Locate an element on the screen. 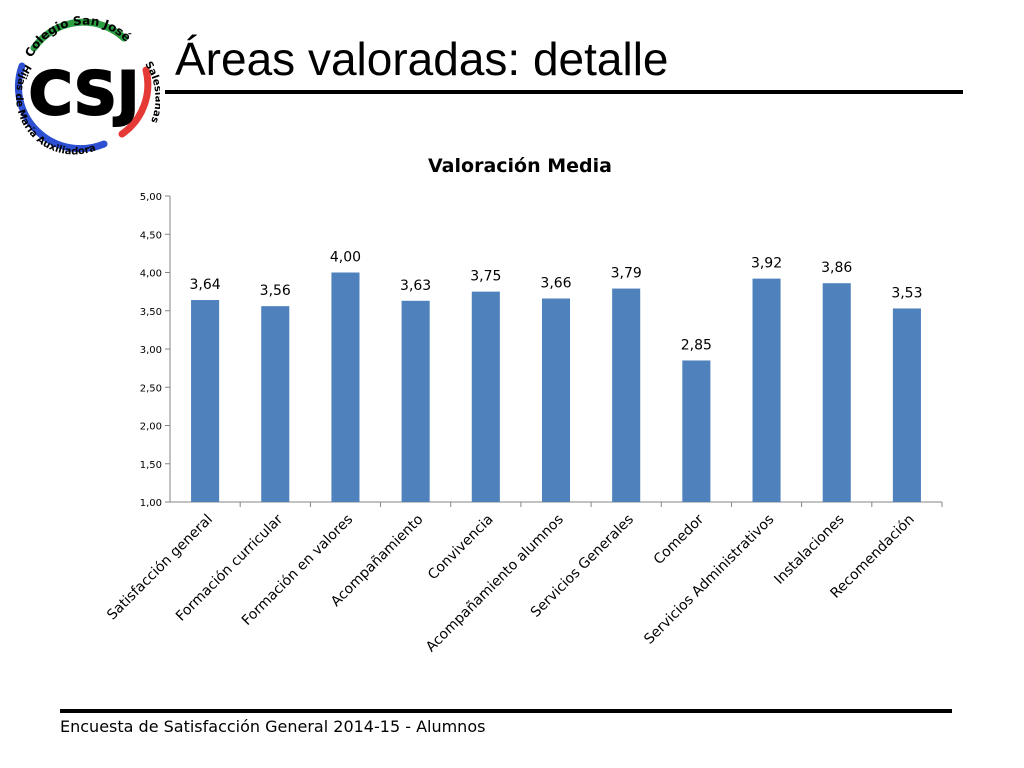 Image resolution: width=1024 pixels, height=768 pixels. x-tick-label: Convivencia is located at coordinates (461, 548).